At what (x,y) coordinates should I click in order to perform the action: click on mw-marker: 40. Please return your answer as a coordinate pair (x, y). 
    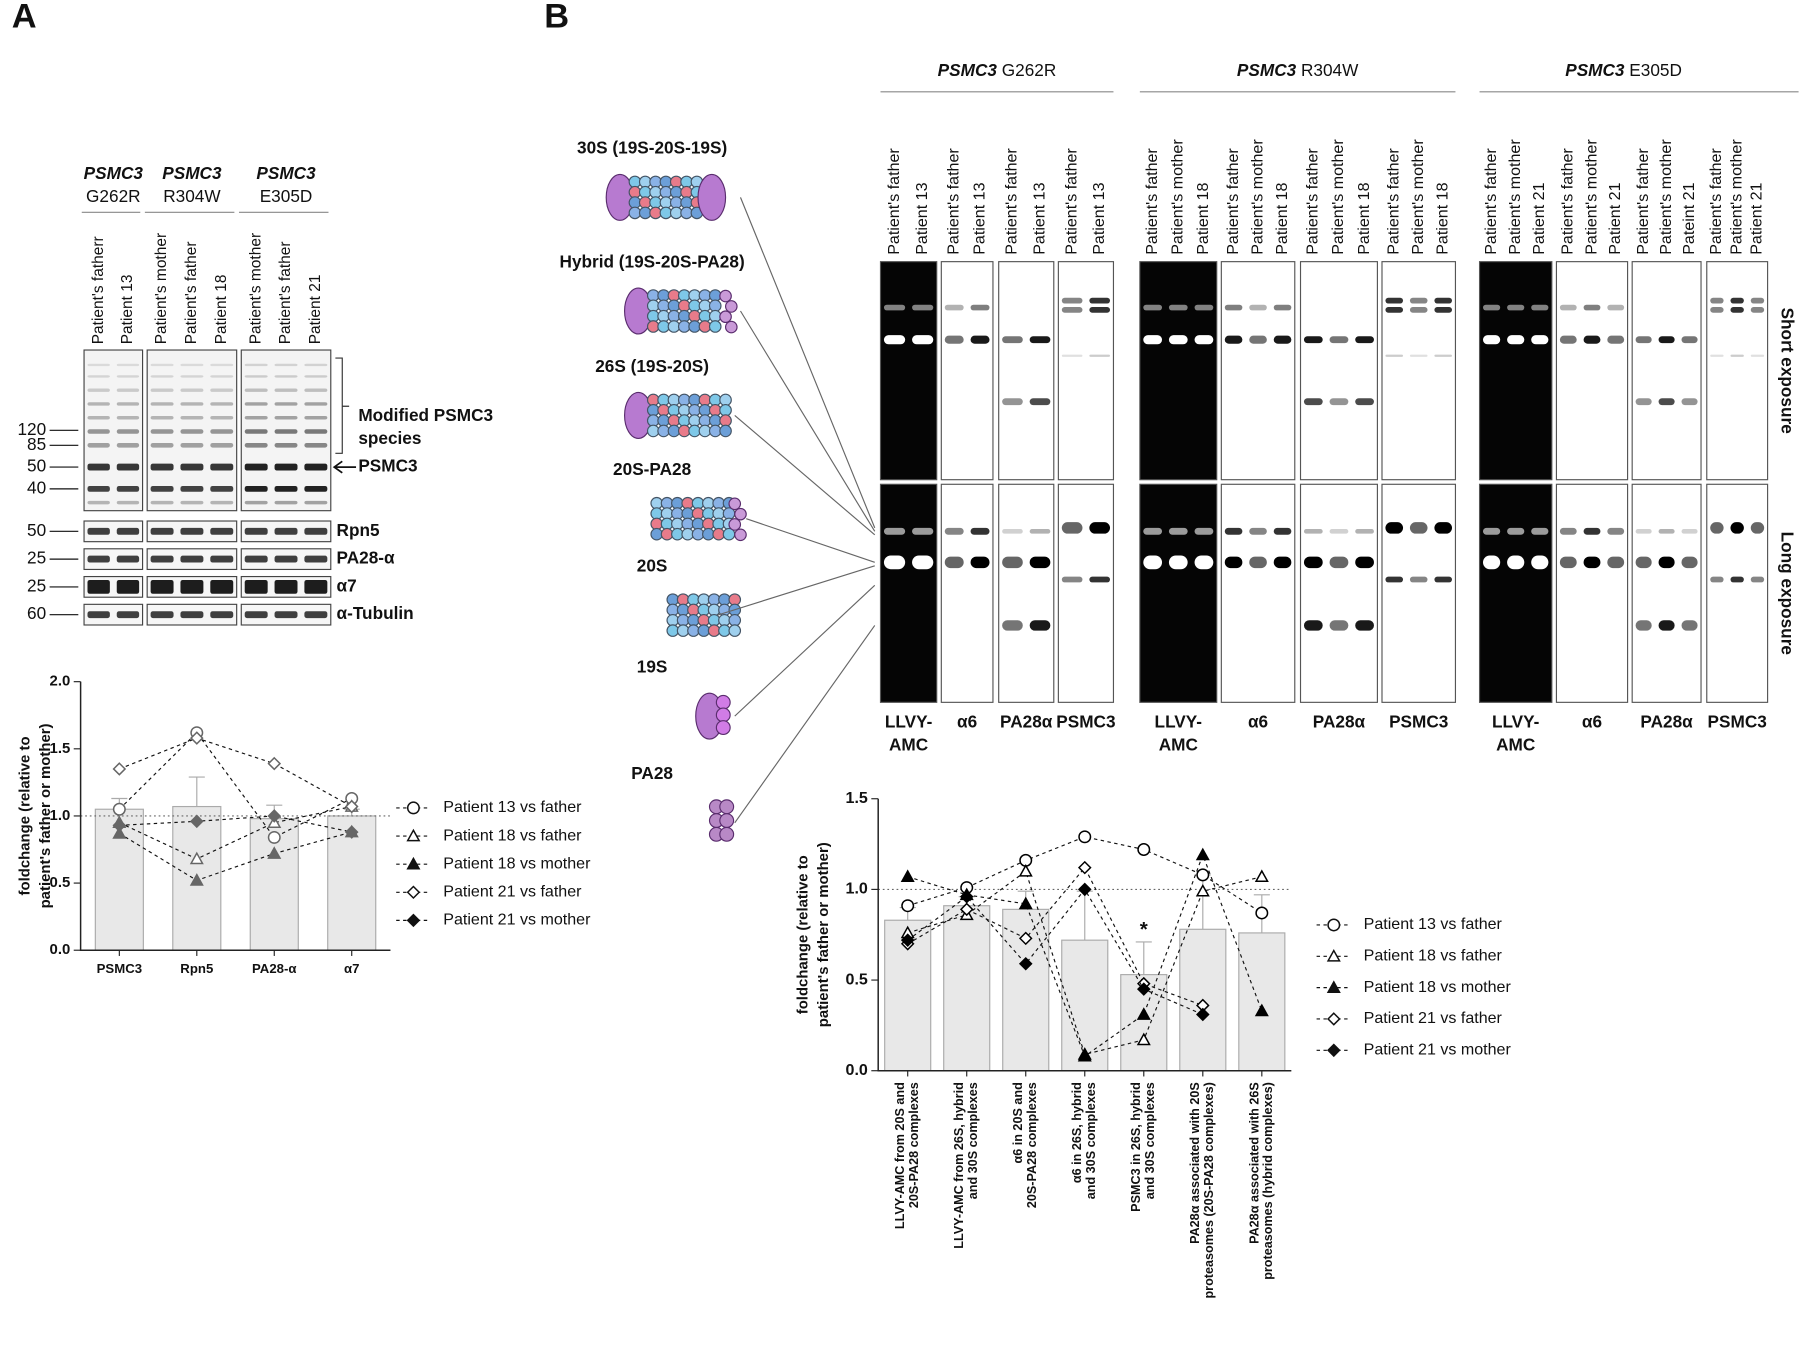
    Looking at the image, I should click on (36, 487).